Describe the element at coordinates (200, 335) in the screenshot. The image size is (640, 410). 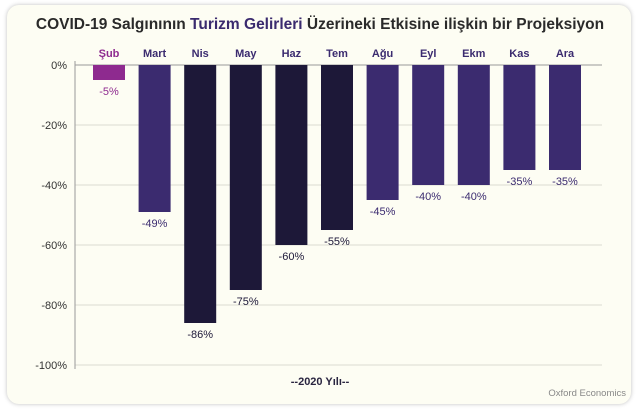
I see `data-label: -86%` at that location.